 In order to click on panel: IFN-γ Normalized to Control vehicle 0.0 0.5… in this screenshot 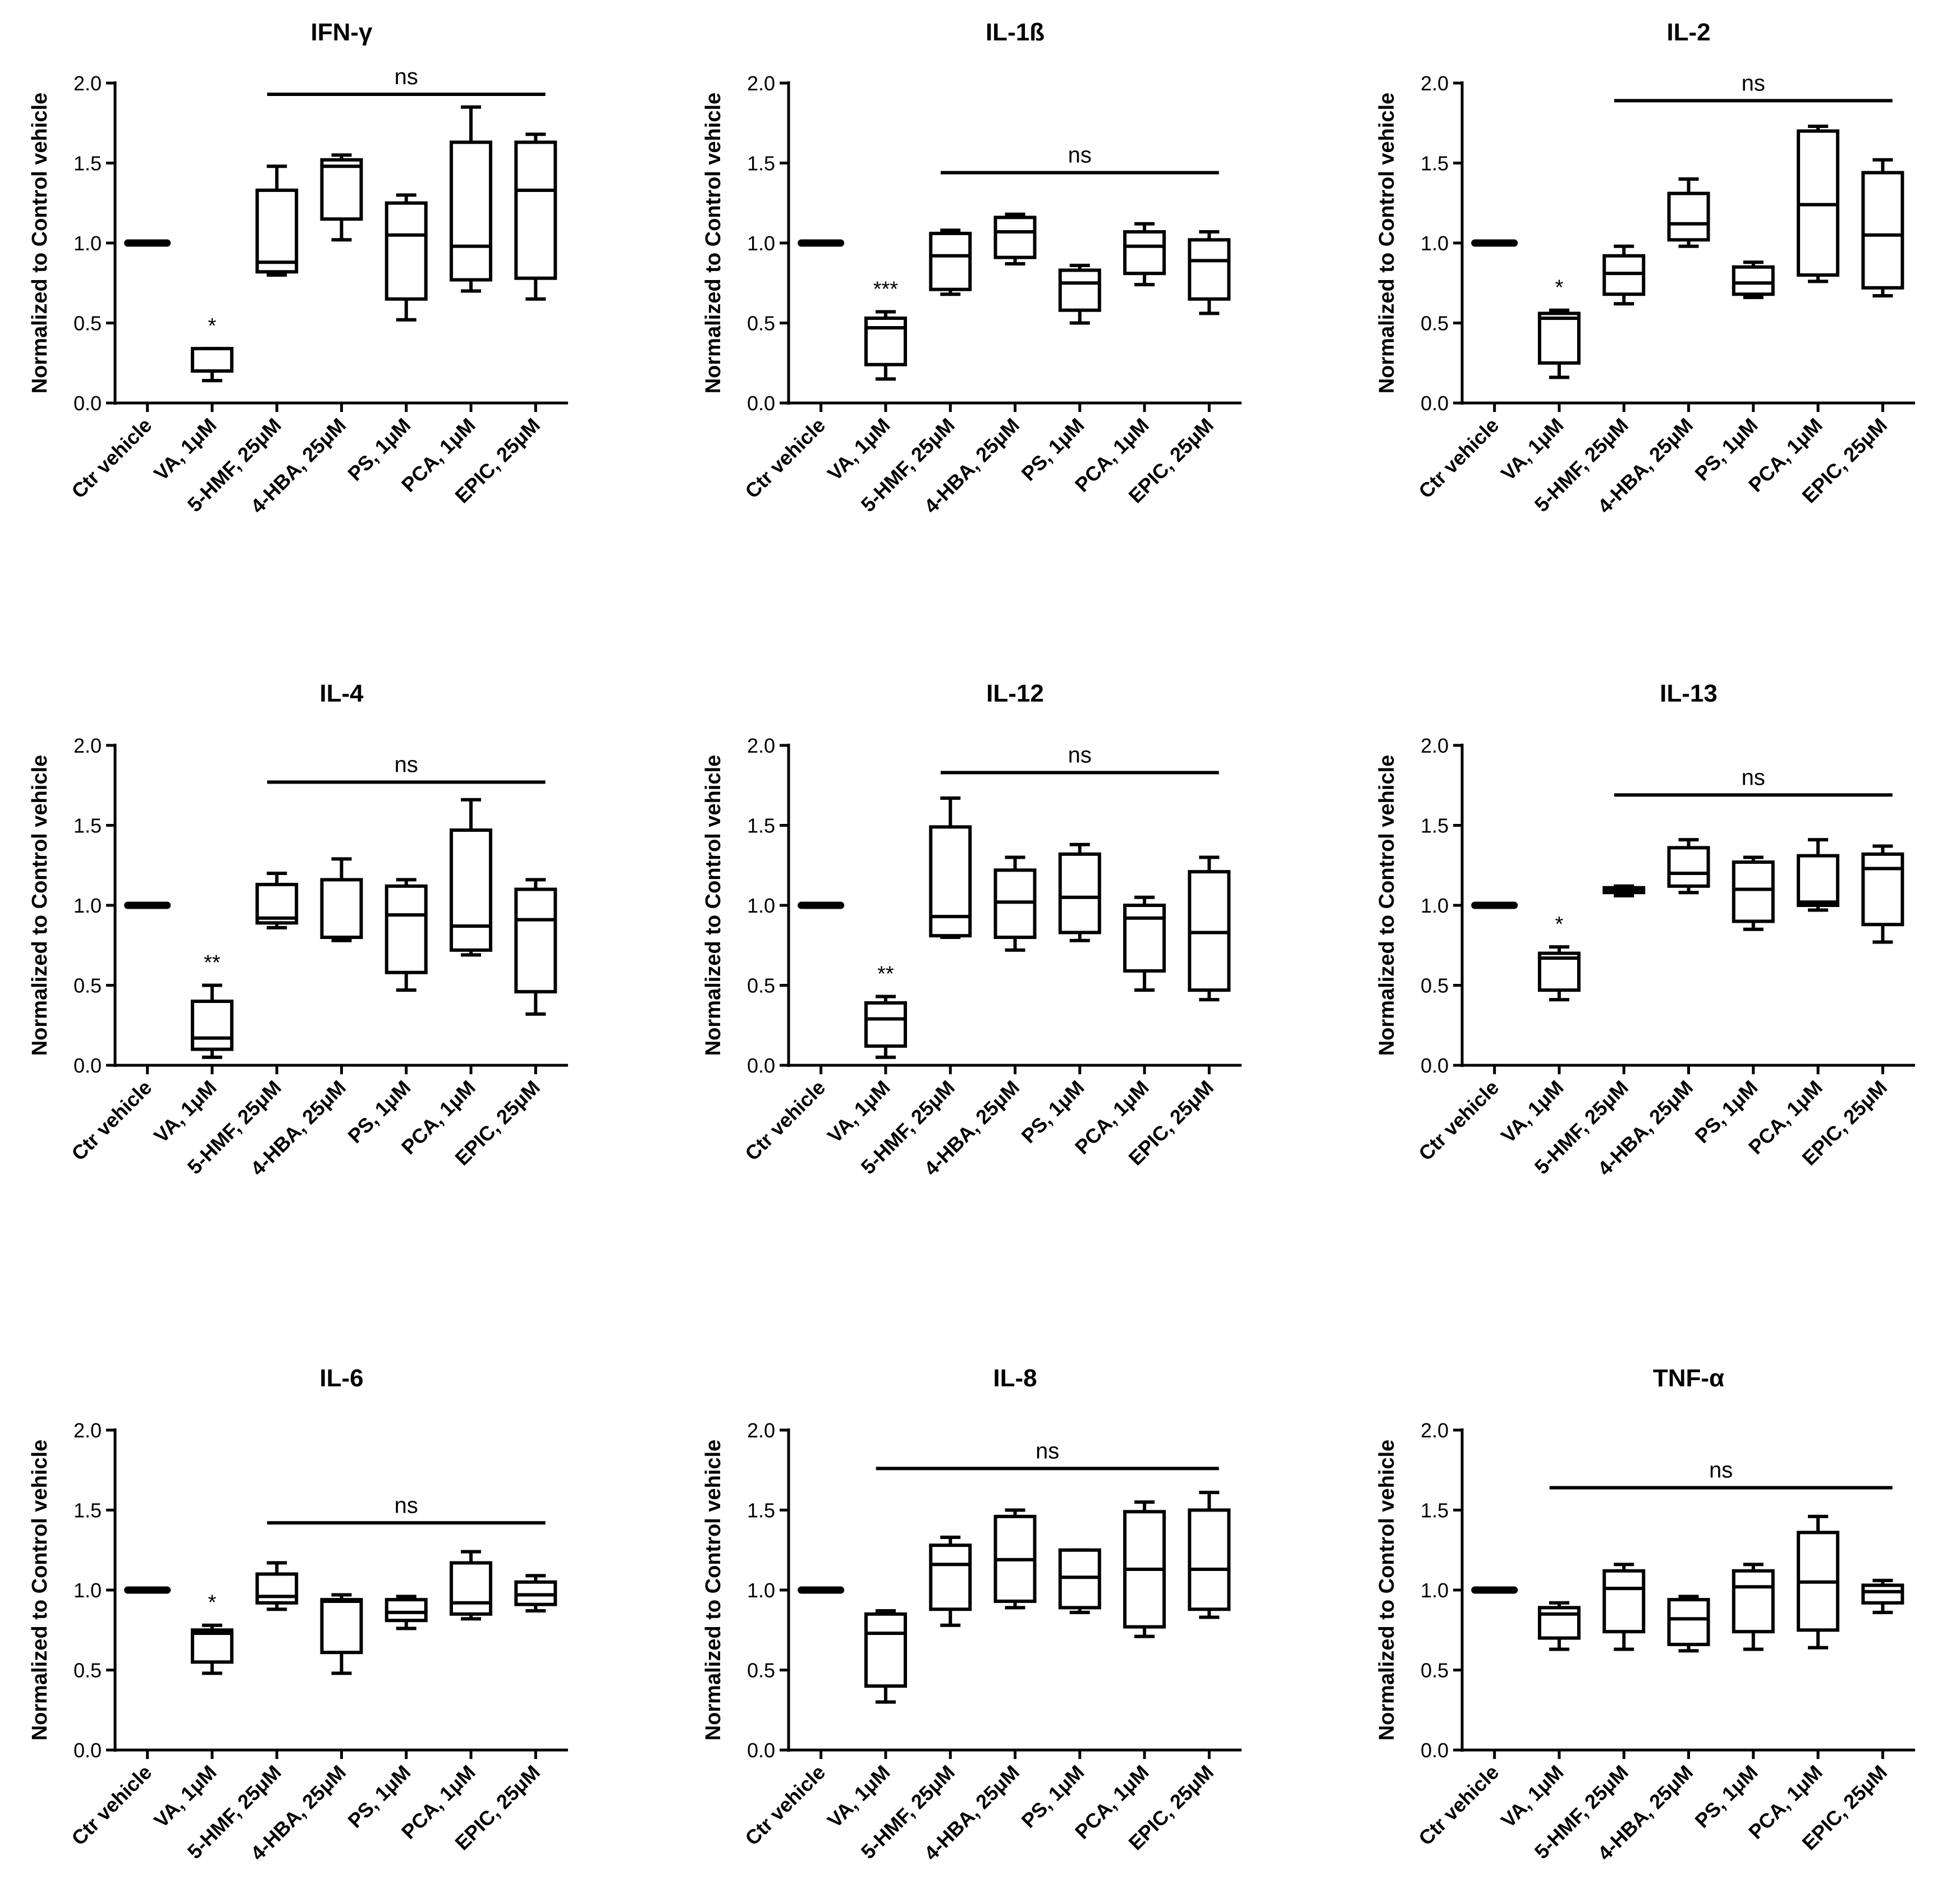, I will do `click(298, 268)`.